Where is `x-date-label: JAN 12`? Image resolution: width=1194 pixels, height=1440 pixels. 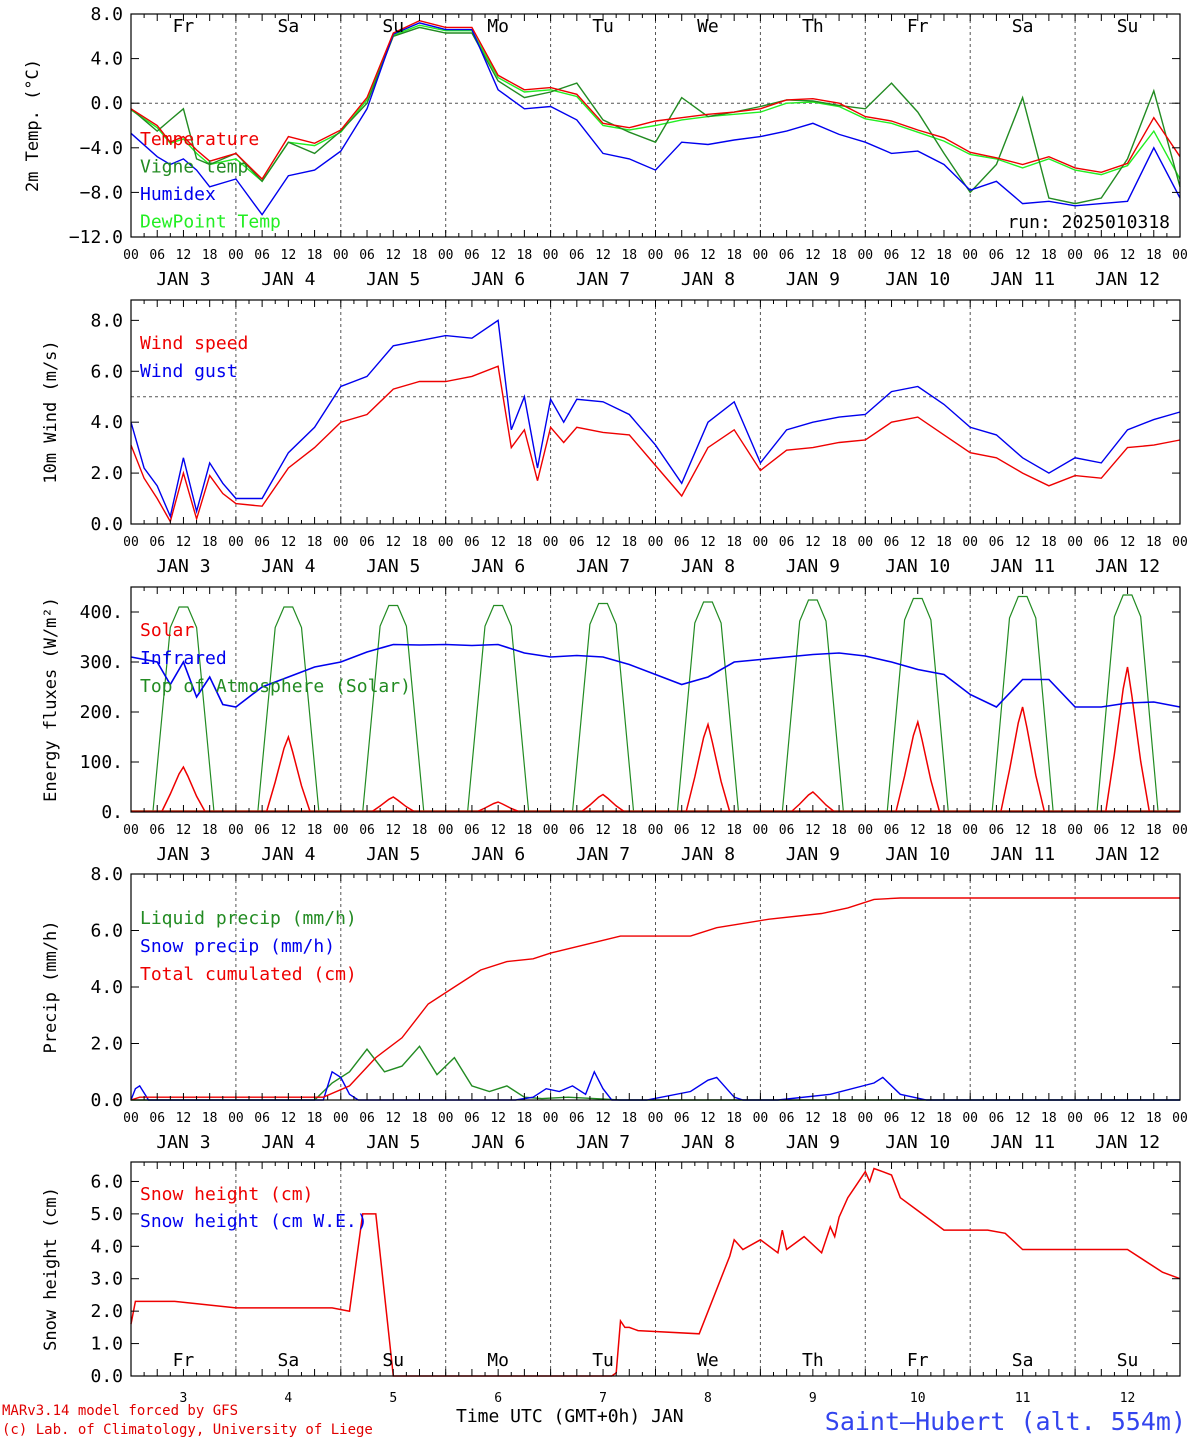
x-date-label: JAN 12 is located at coordinates (1127, 566).